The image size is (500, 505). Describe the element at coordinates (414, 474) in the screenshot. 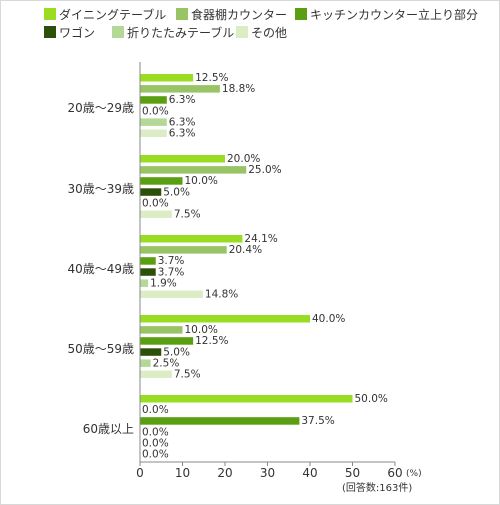

I see `unit-label: (%)` at that location.